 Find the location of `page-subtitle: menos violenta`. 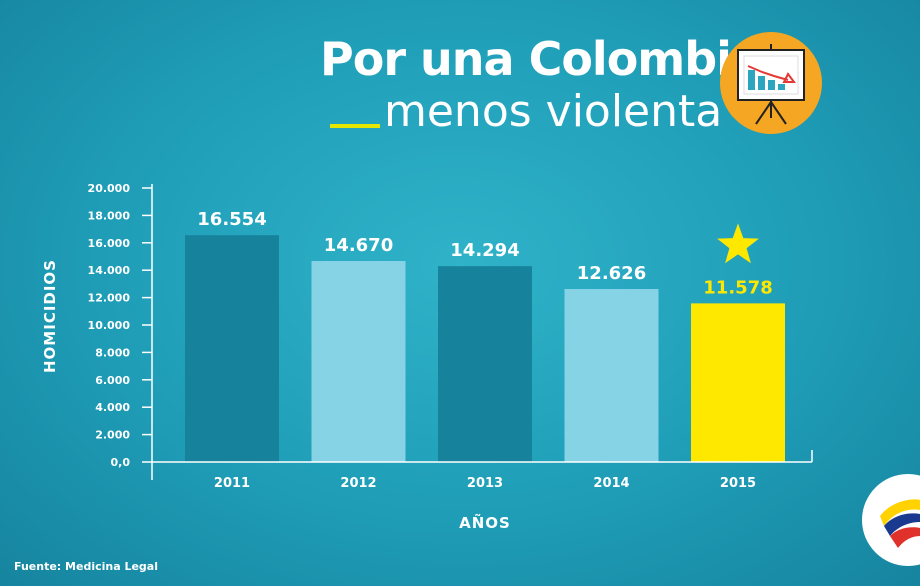

page-subtitle: menos violenta is located at coordinates (553, 111).